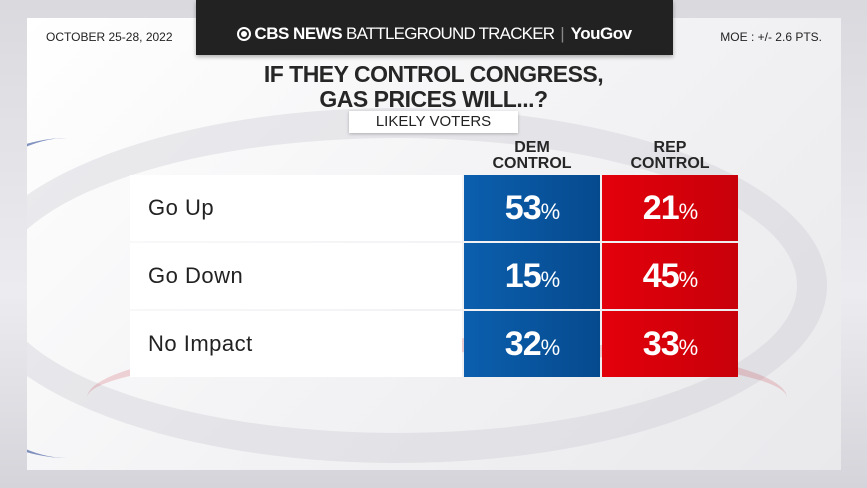 This screenshot has height=488, width=867. Describe the element at coordinates (661, 207) in the screenshot. I see `rep-value: 21` at that location.